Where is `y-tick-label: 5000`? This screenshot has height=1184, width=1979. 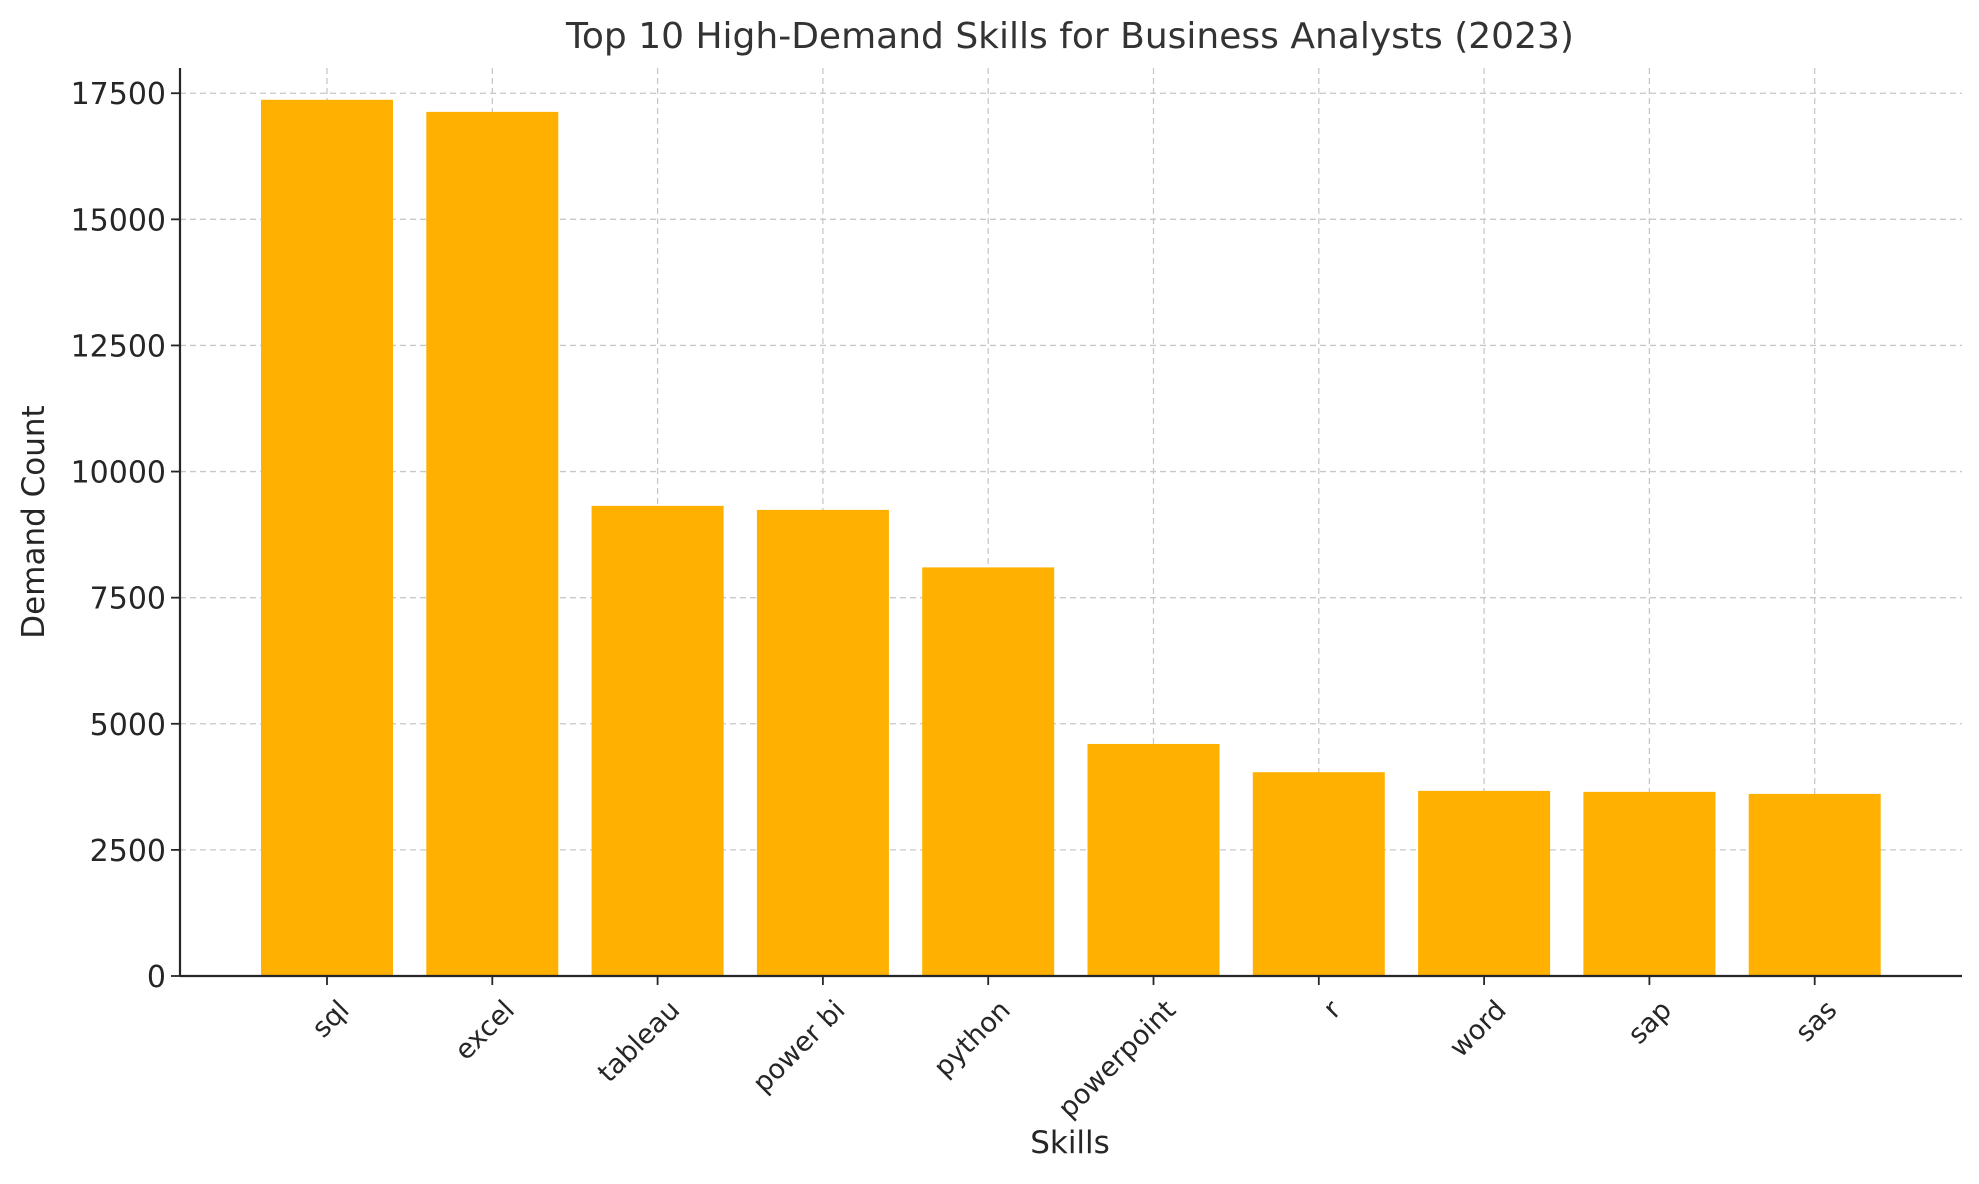 y-tick-label: 5000 is located at coordinates (128, 725).